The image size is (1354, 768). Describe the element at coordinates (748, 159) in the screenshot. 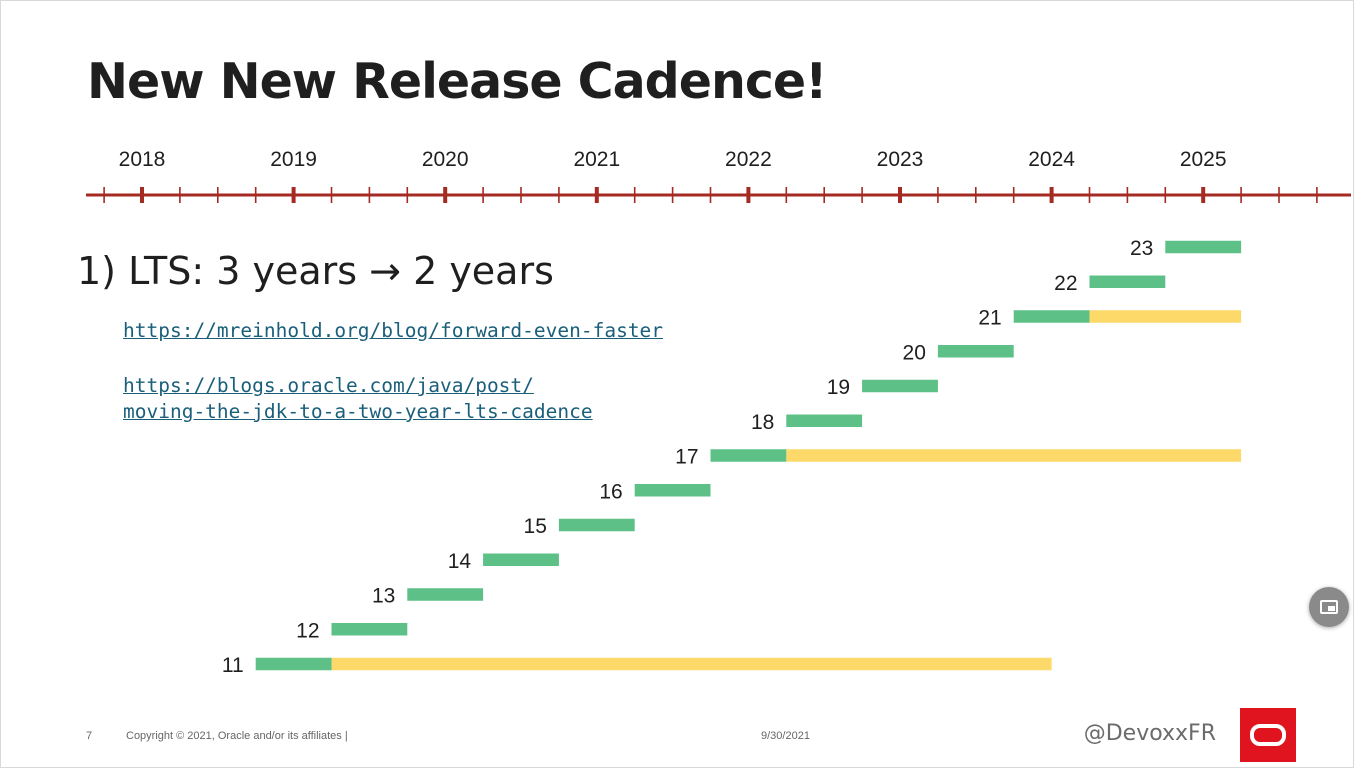

I see `year-tick-label: 2022` at that location.